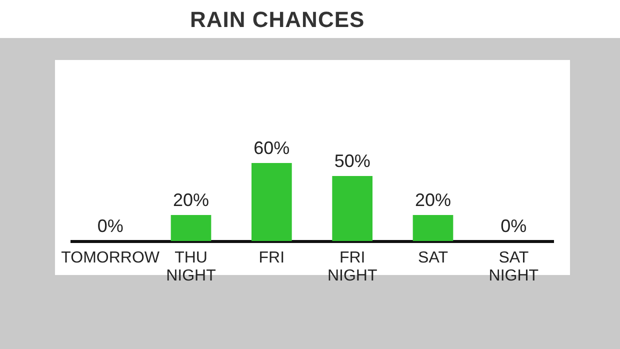 The width and height of the screenshot is (620, 349). What do you see at coordinates (272, 148) in the screenshot?
I see `data-label: 60%` at bounding box center [272, 148].